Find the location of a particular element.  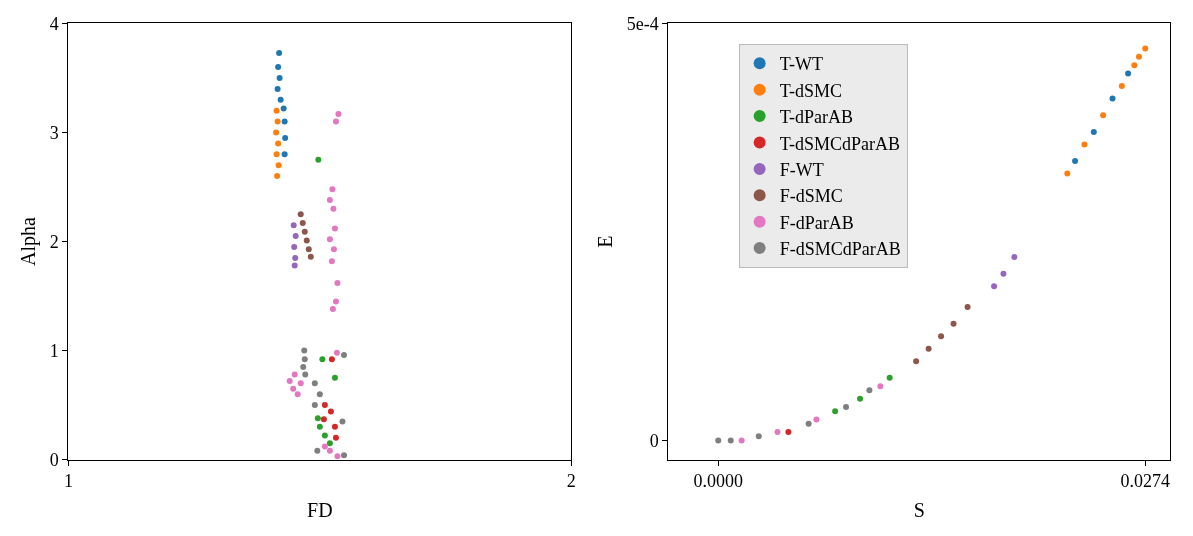

legend-label: T-dSMCdParAB is located at coordinates (839, 143).